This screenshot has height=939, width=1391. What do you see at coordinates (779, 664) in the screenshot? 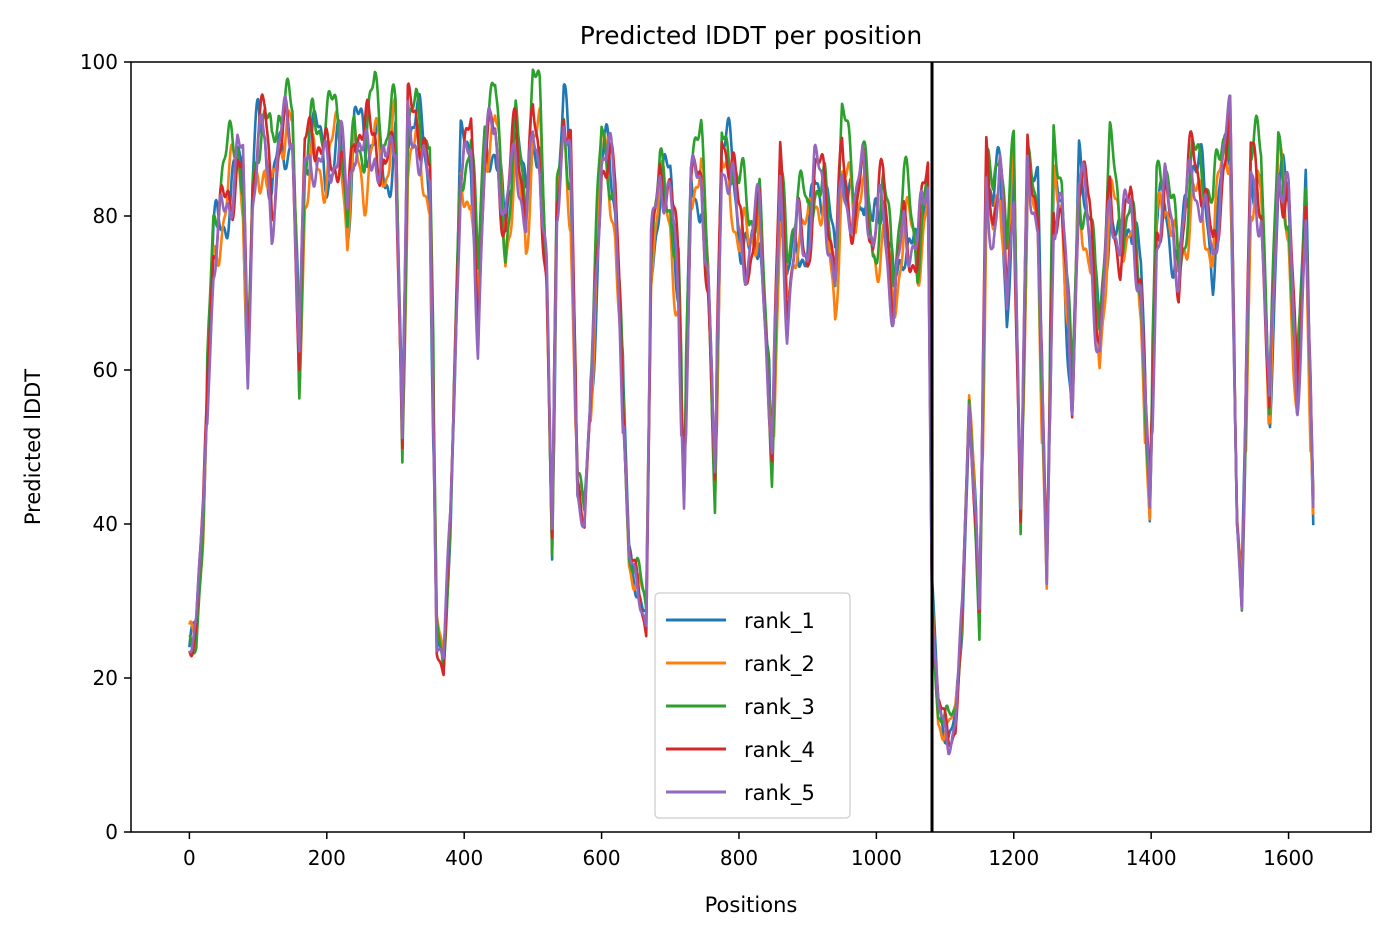
I see `legend-label-rank_2: rank_2` at bounding box center [779, 664].